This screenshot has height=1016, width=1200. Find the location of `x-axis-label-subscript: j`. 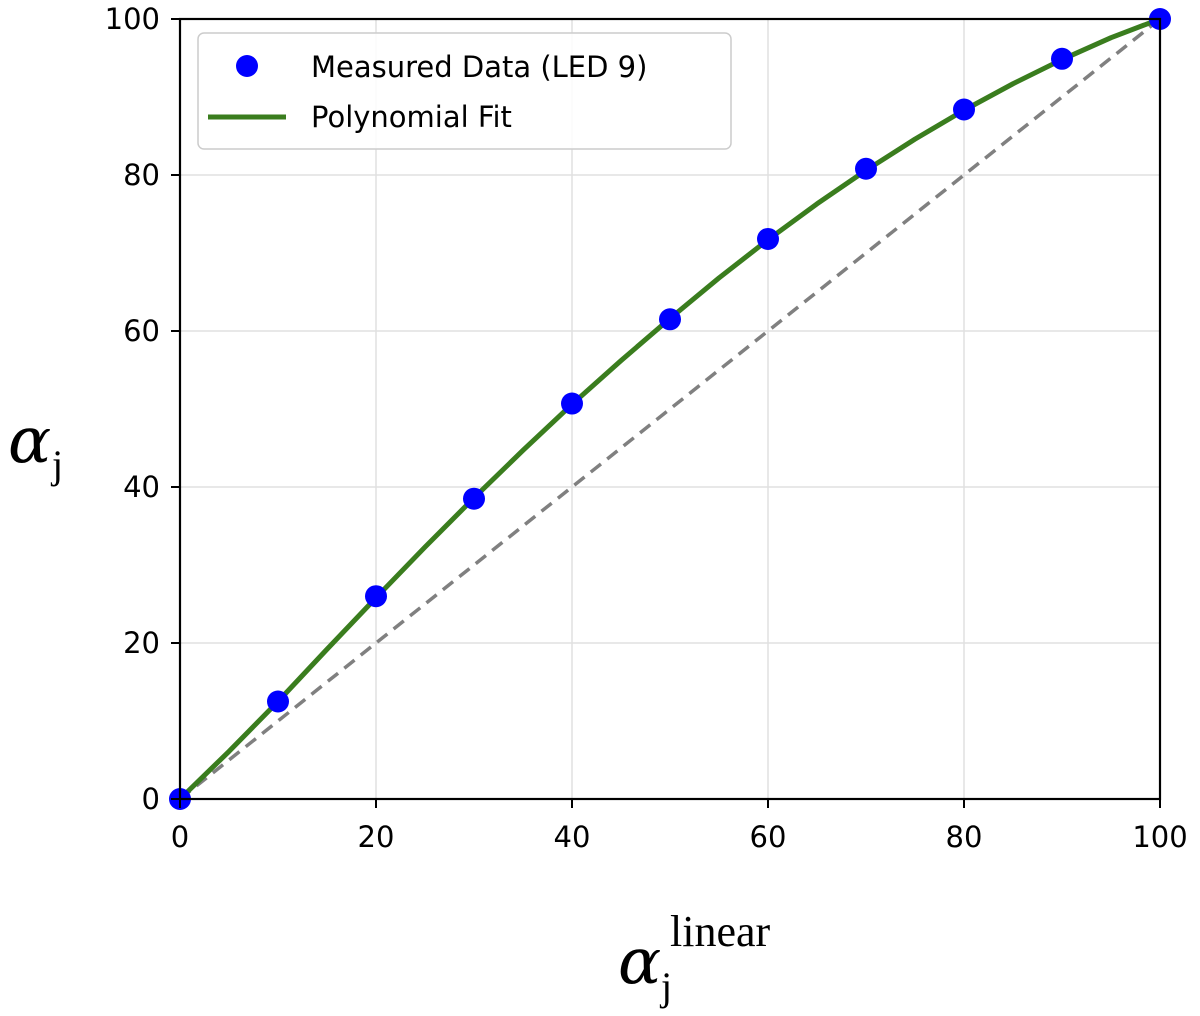

x-axis-label-subscript: j is located at coordinates (665, 986).